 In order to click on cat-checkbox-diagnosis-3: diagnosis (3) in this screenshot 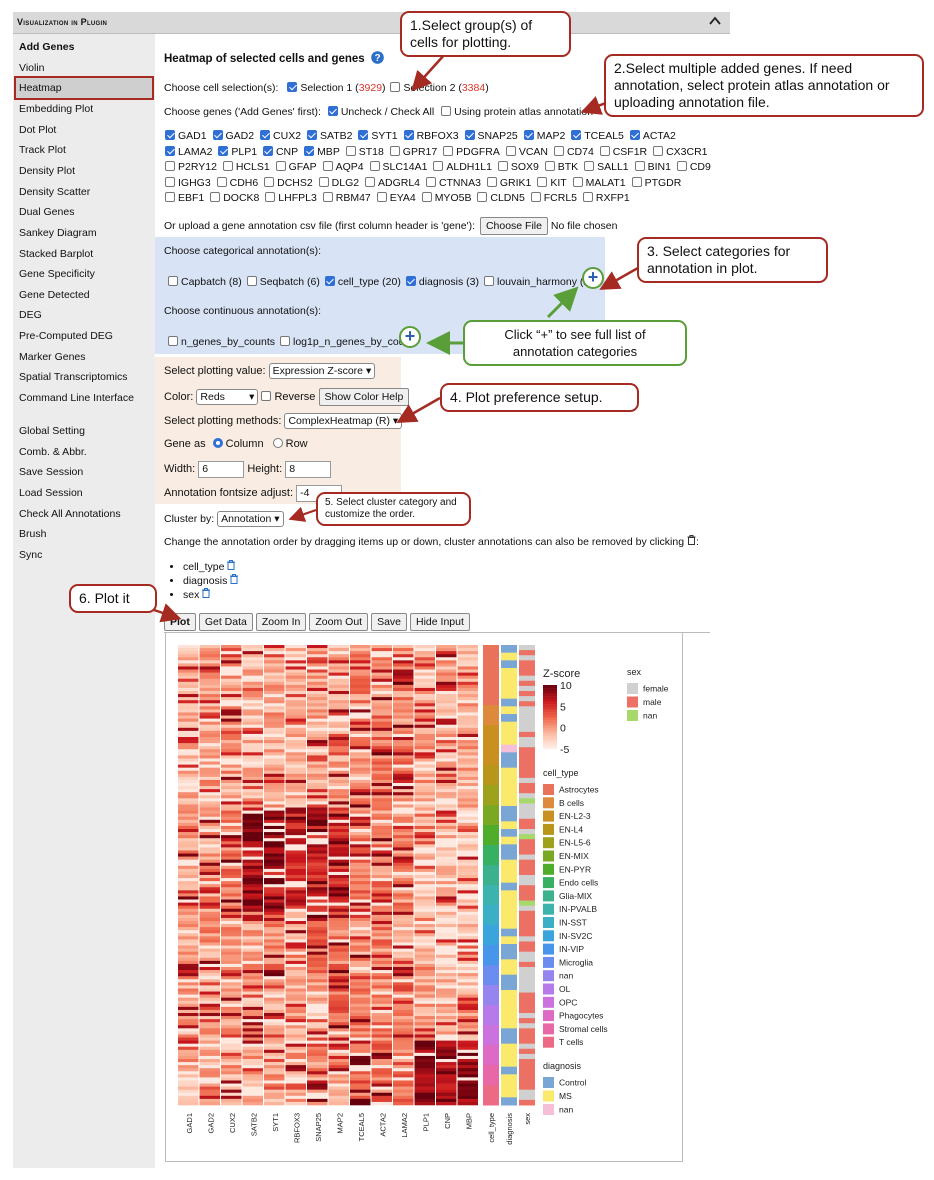, I will do `click(442, 282)`.